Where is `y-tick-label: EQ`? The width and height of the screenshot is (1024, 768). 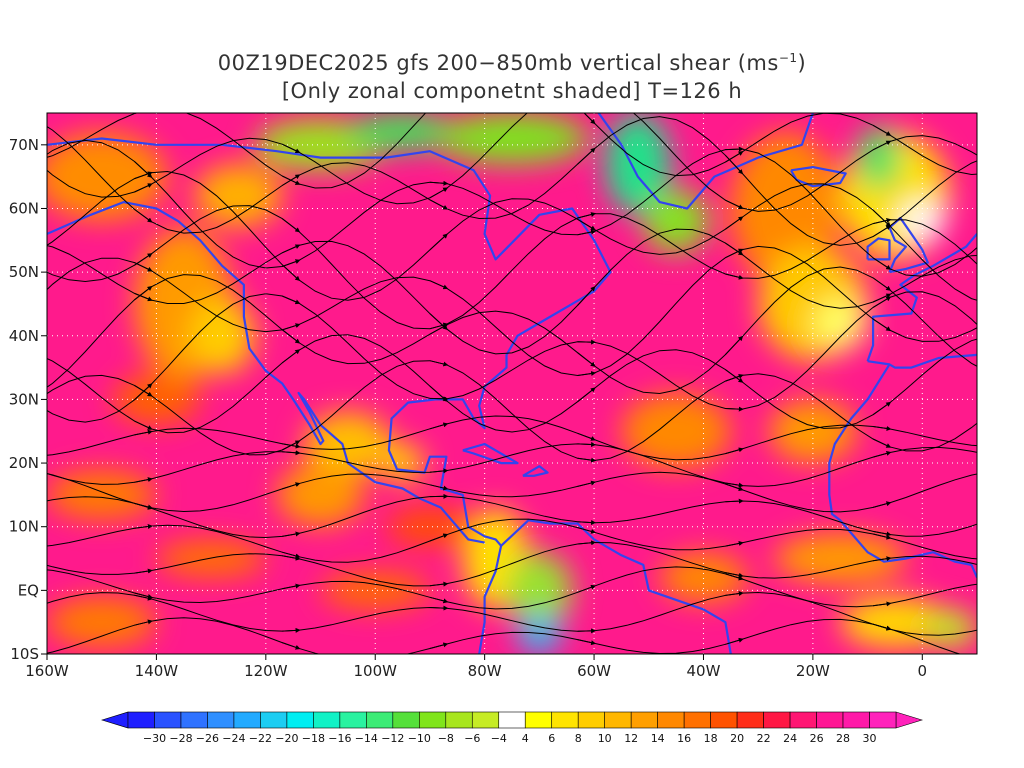 y-tick-label: EQ is located at coordinates (28, 590).